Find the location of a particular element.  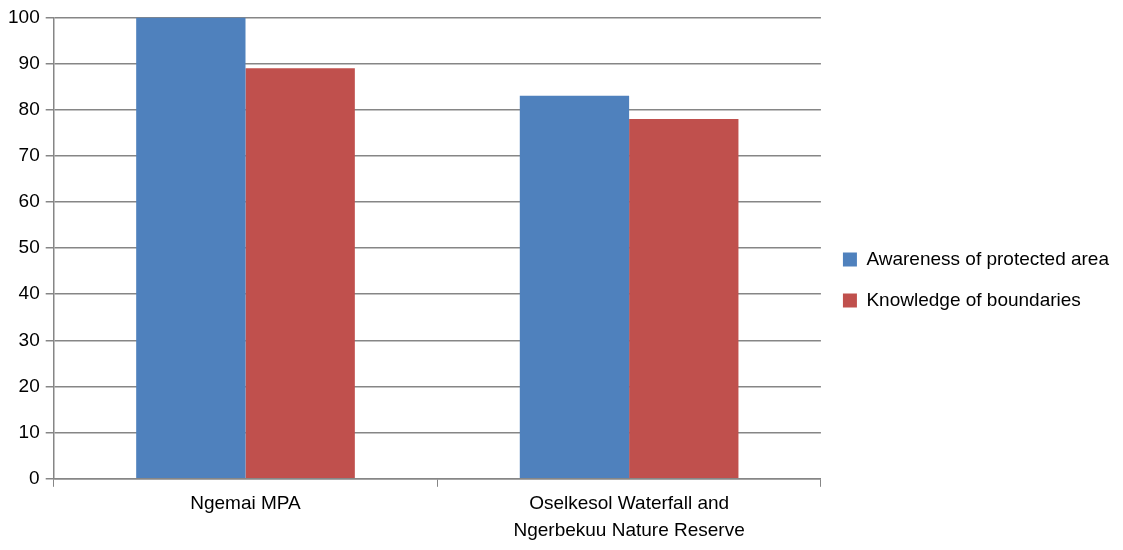

legend-label: Awareness of protected area is located at coordinates (988, 258).